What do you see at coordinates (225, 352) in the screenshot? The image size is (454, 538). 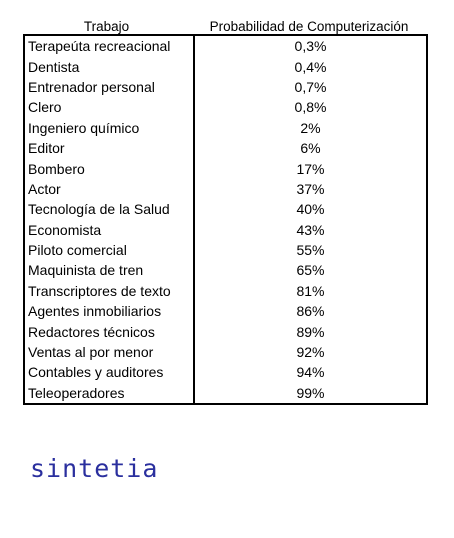 I see `table-row: Ventas al por menor 92%` at bounding box center [225, 352].